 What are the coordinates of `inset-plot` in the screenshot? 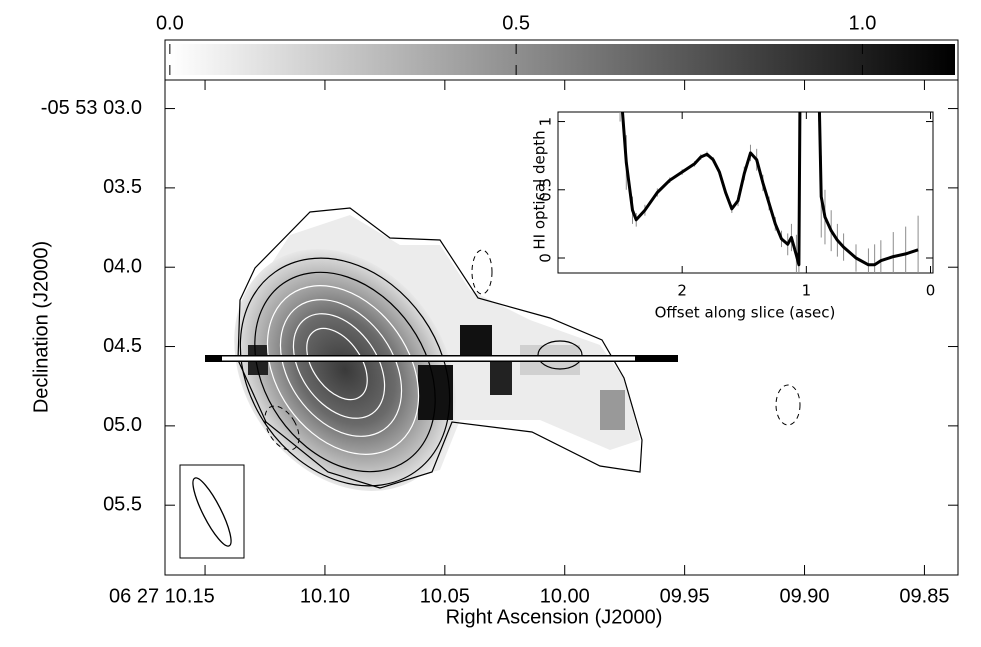 It's located at (769, 192).